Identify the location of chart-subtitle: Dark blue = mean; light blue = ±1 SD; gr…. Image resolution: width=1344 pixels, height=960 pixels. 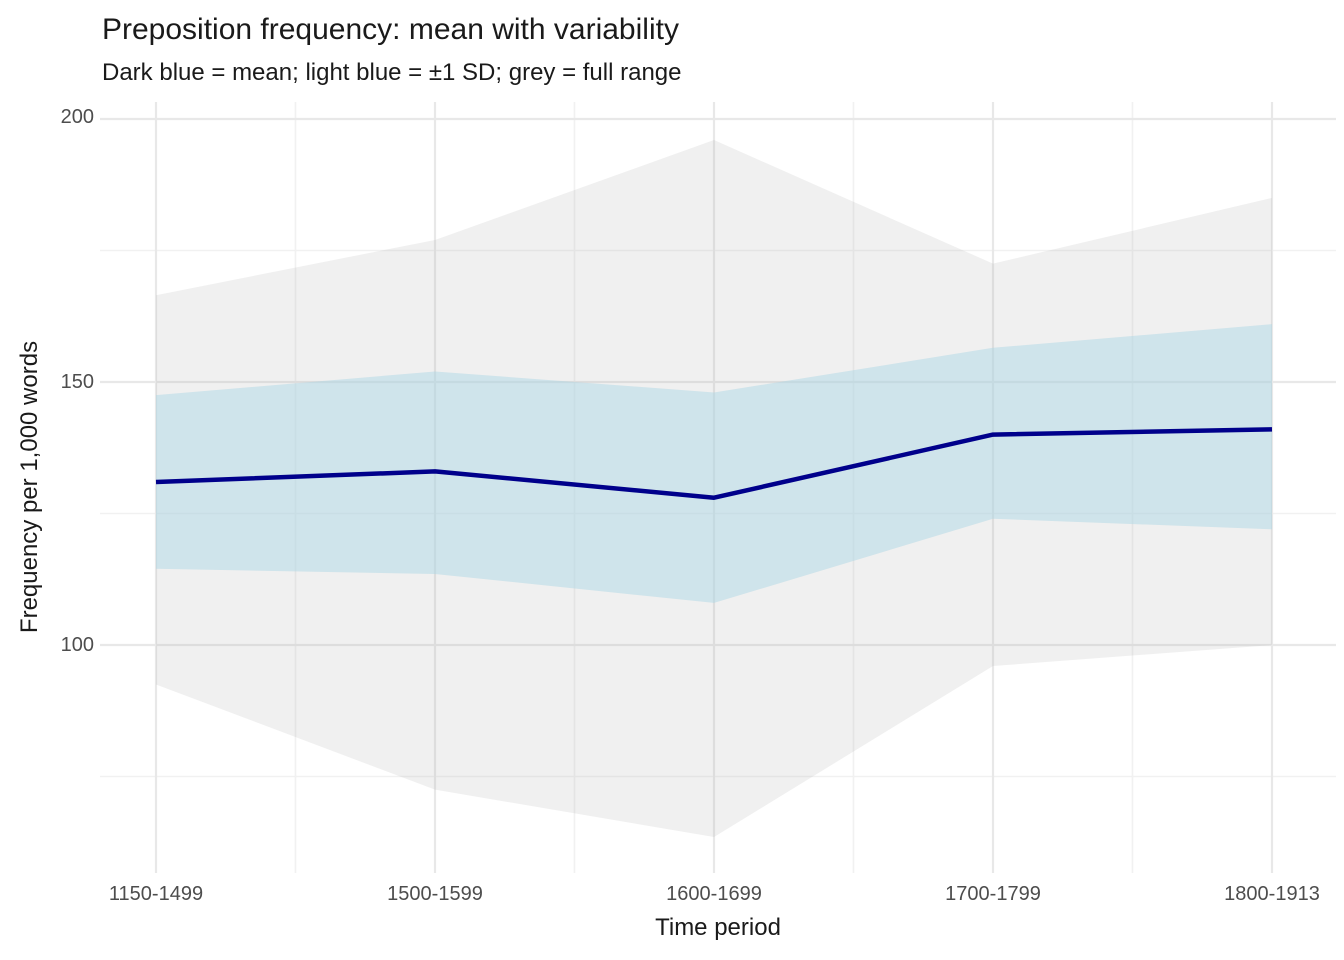
(392, 72).